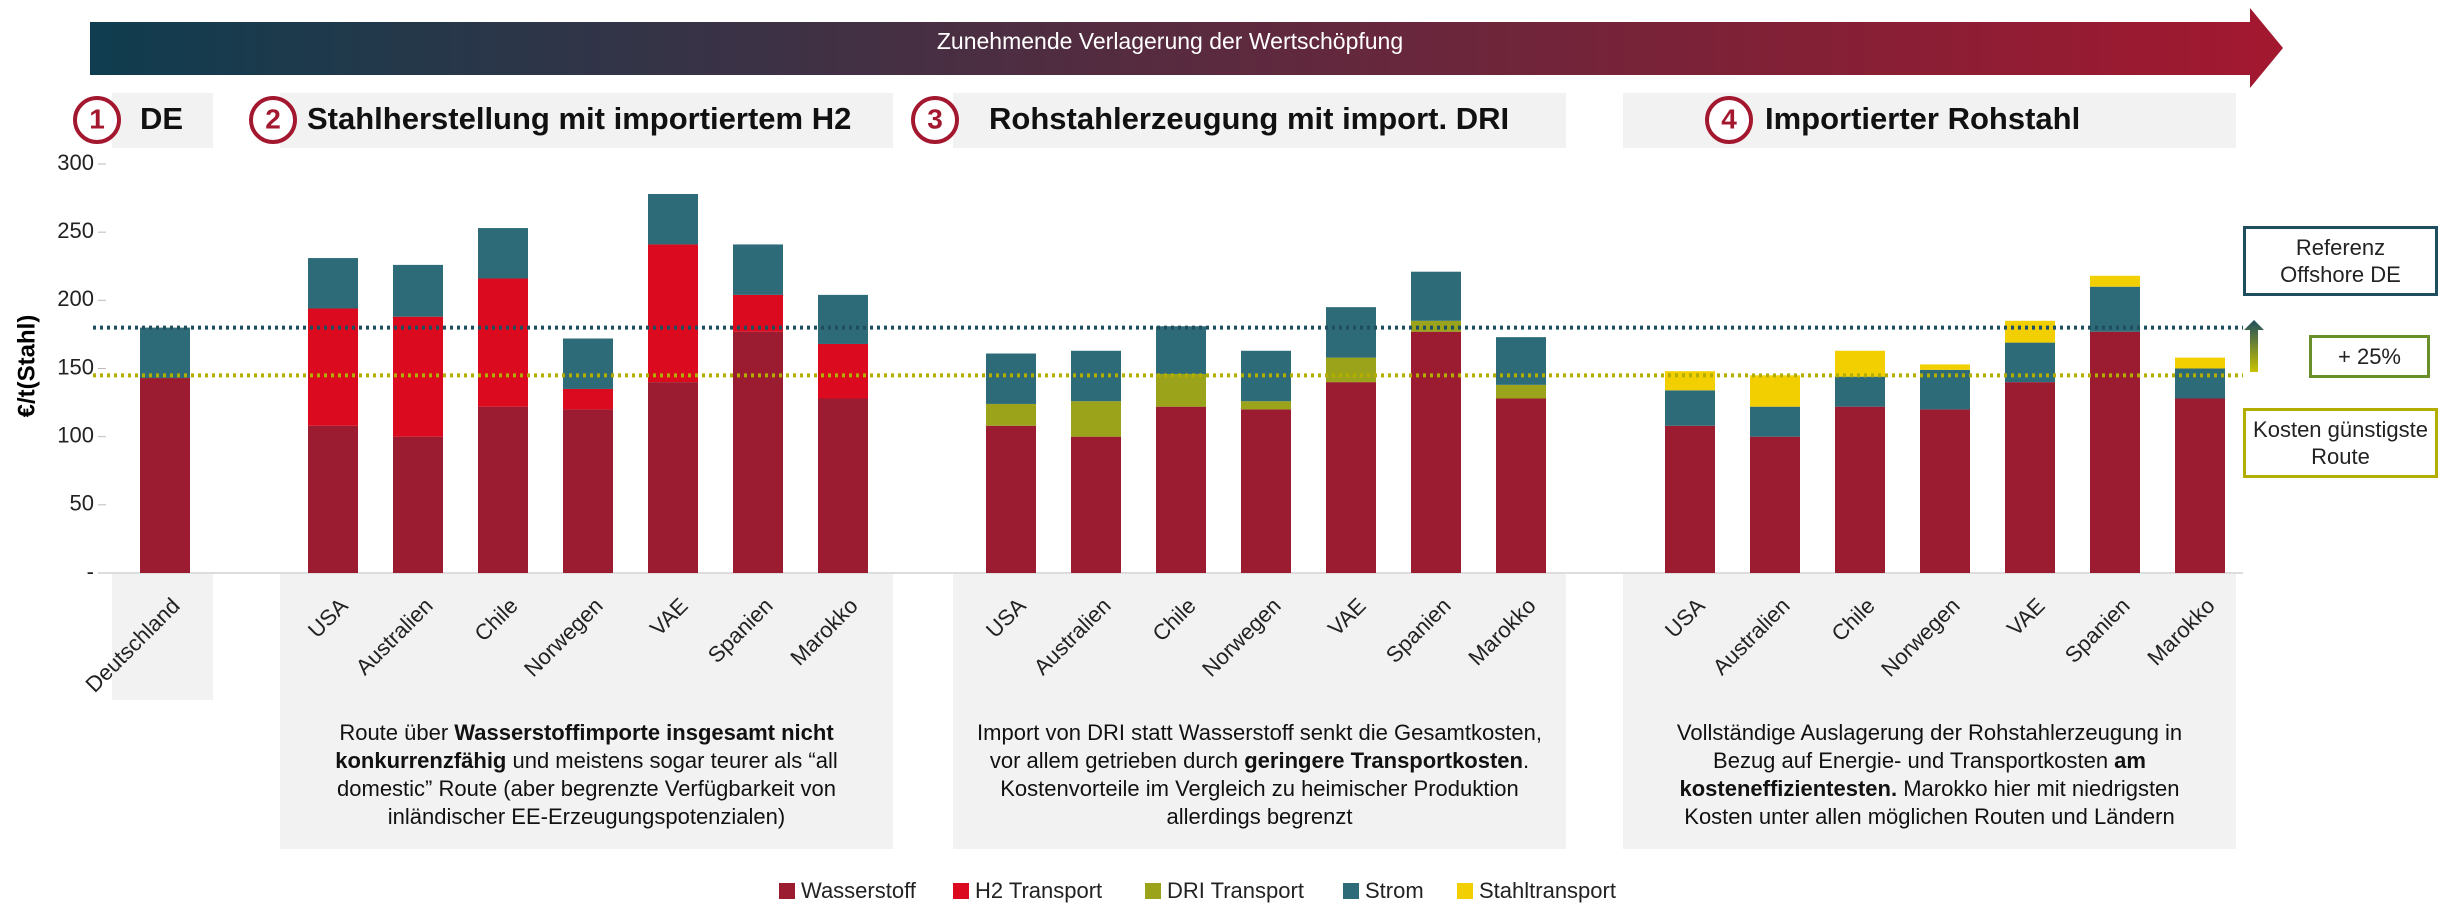  Describe the element at coordinates (1235, 890) in the screenshot. I see `legend-label: DRI Transport` at that location.